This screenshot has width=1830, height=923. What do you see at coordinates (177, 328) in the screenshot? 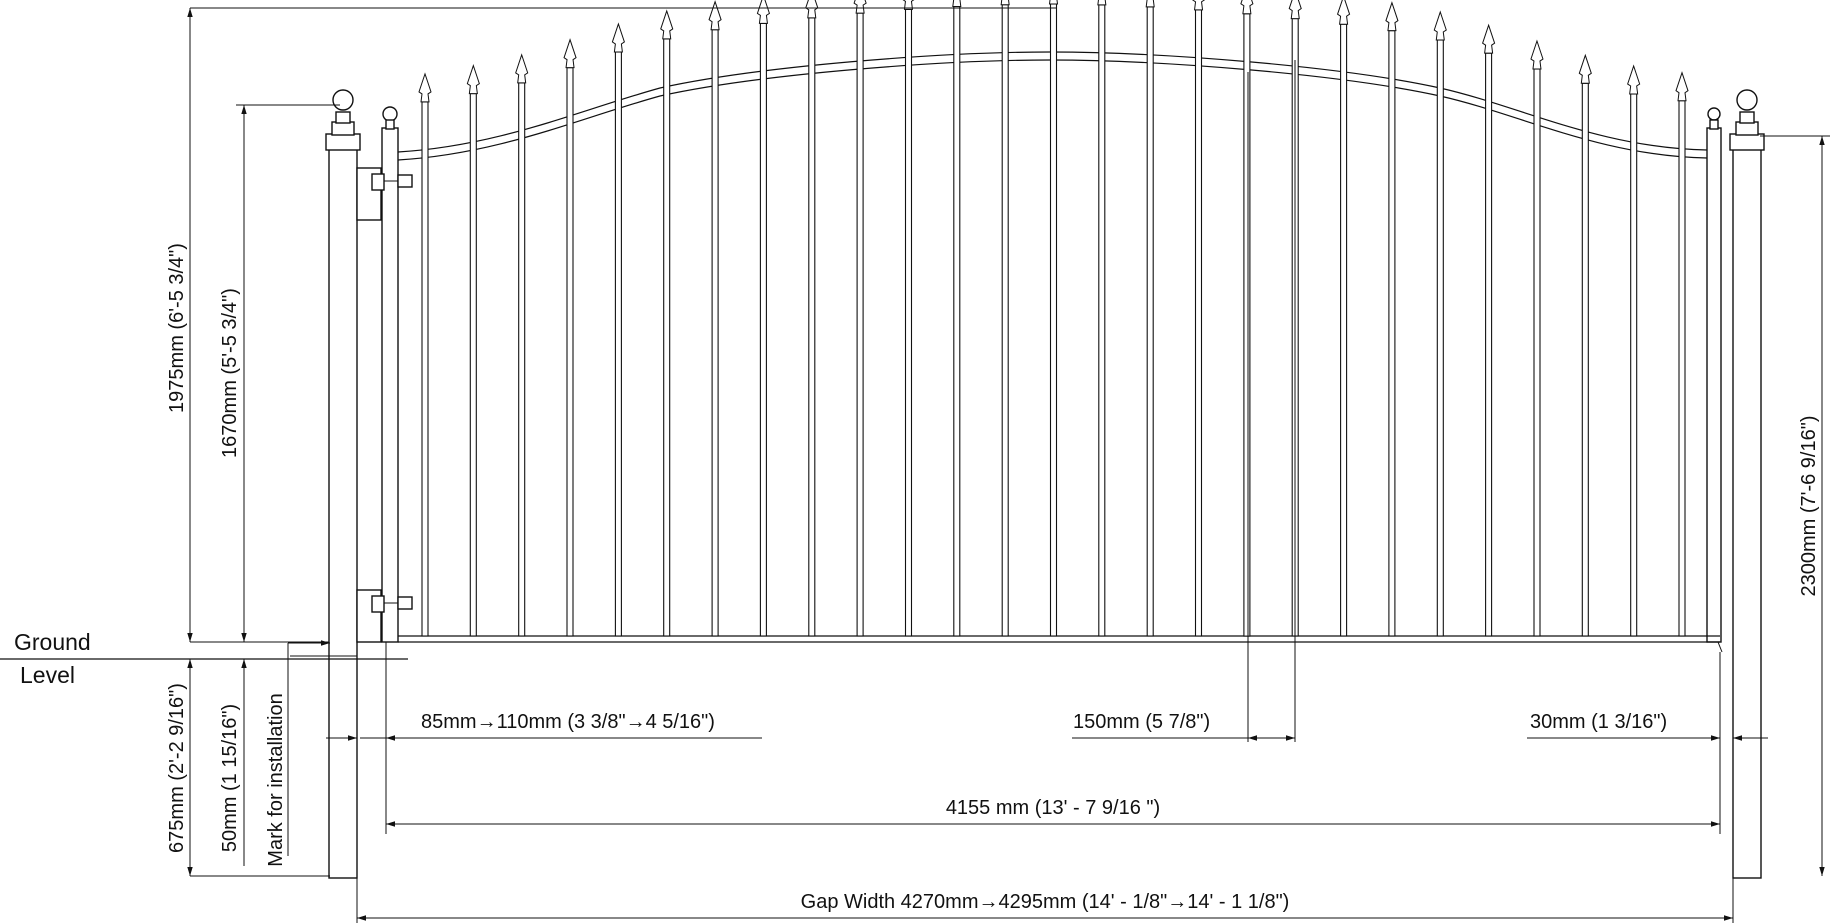
I see `svg-text: 1975mm (6'-5 3/4")` at bounding box center [177, 328].